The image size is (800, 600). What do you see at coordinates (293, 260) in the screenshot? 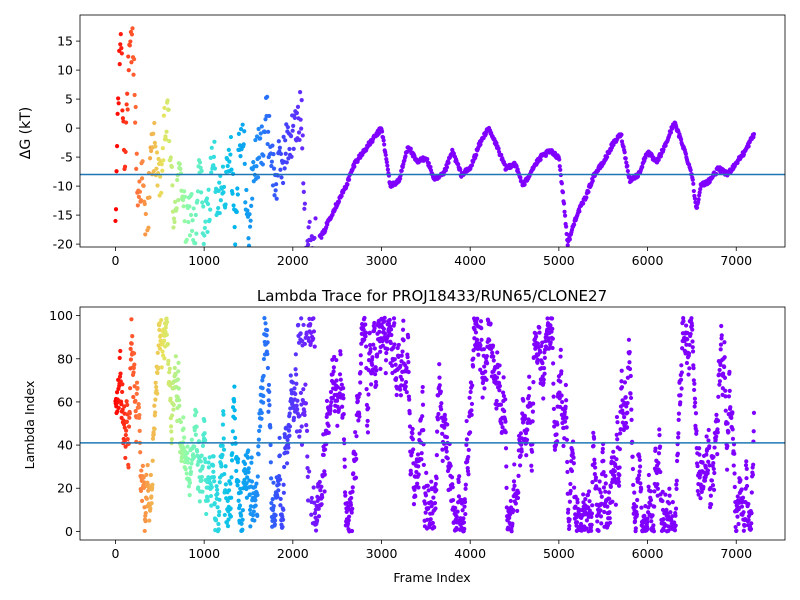
I see `delta-g-x-tick-label: 2000` at bounding box center [293, 260].